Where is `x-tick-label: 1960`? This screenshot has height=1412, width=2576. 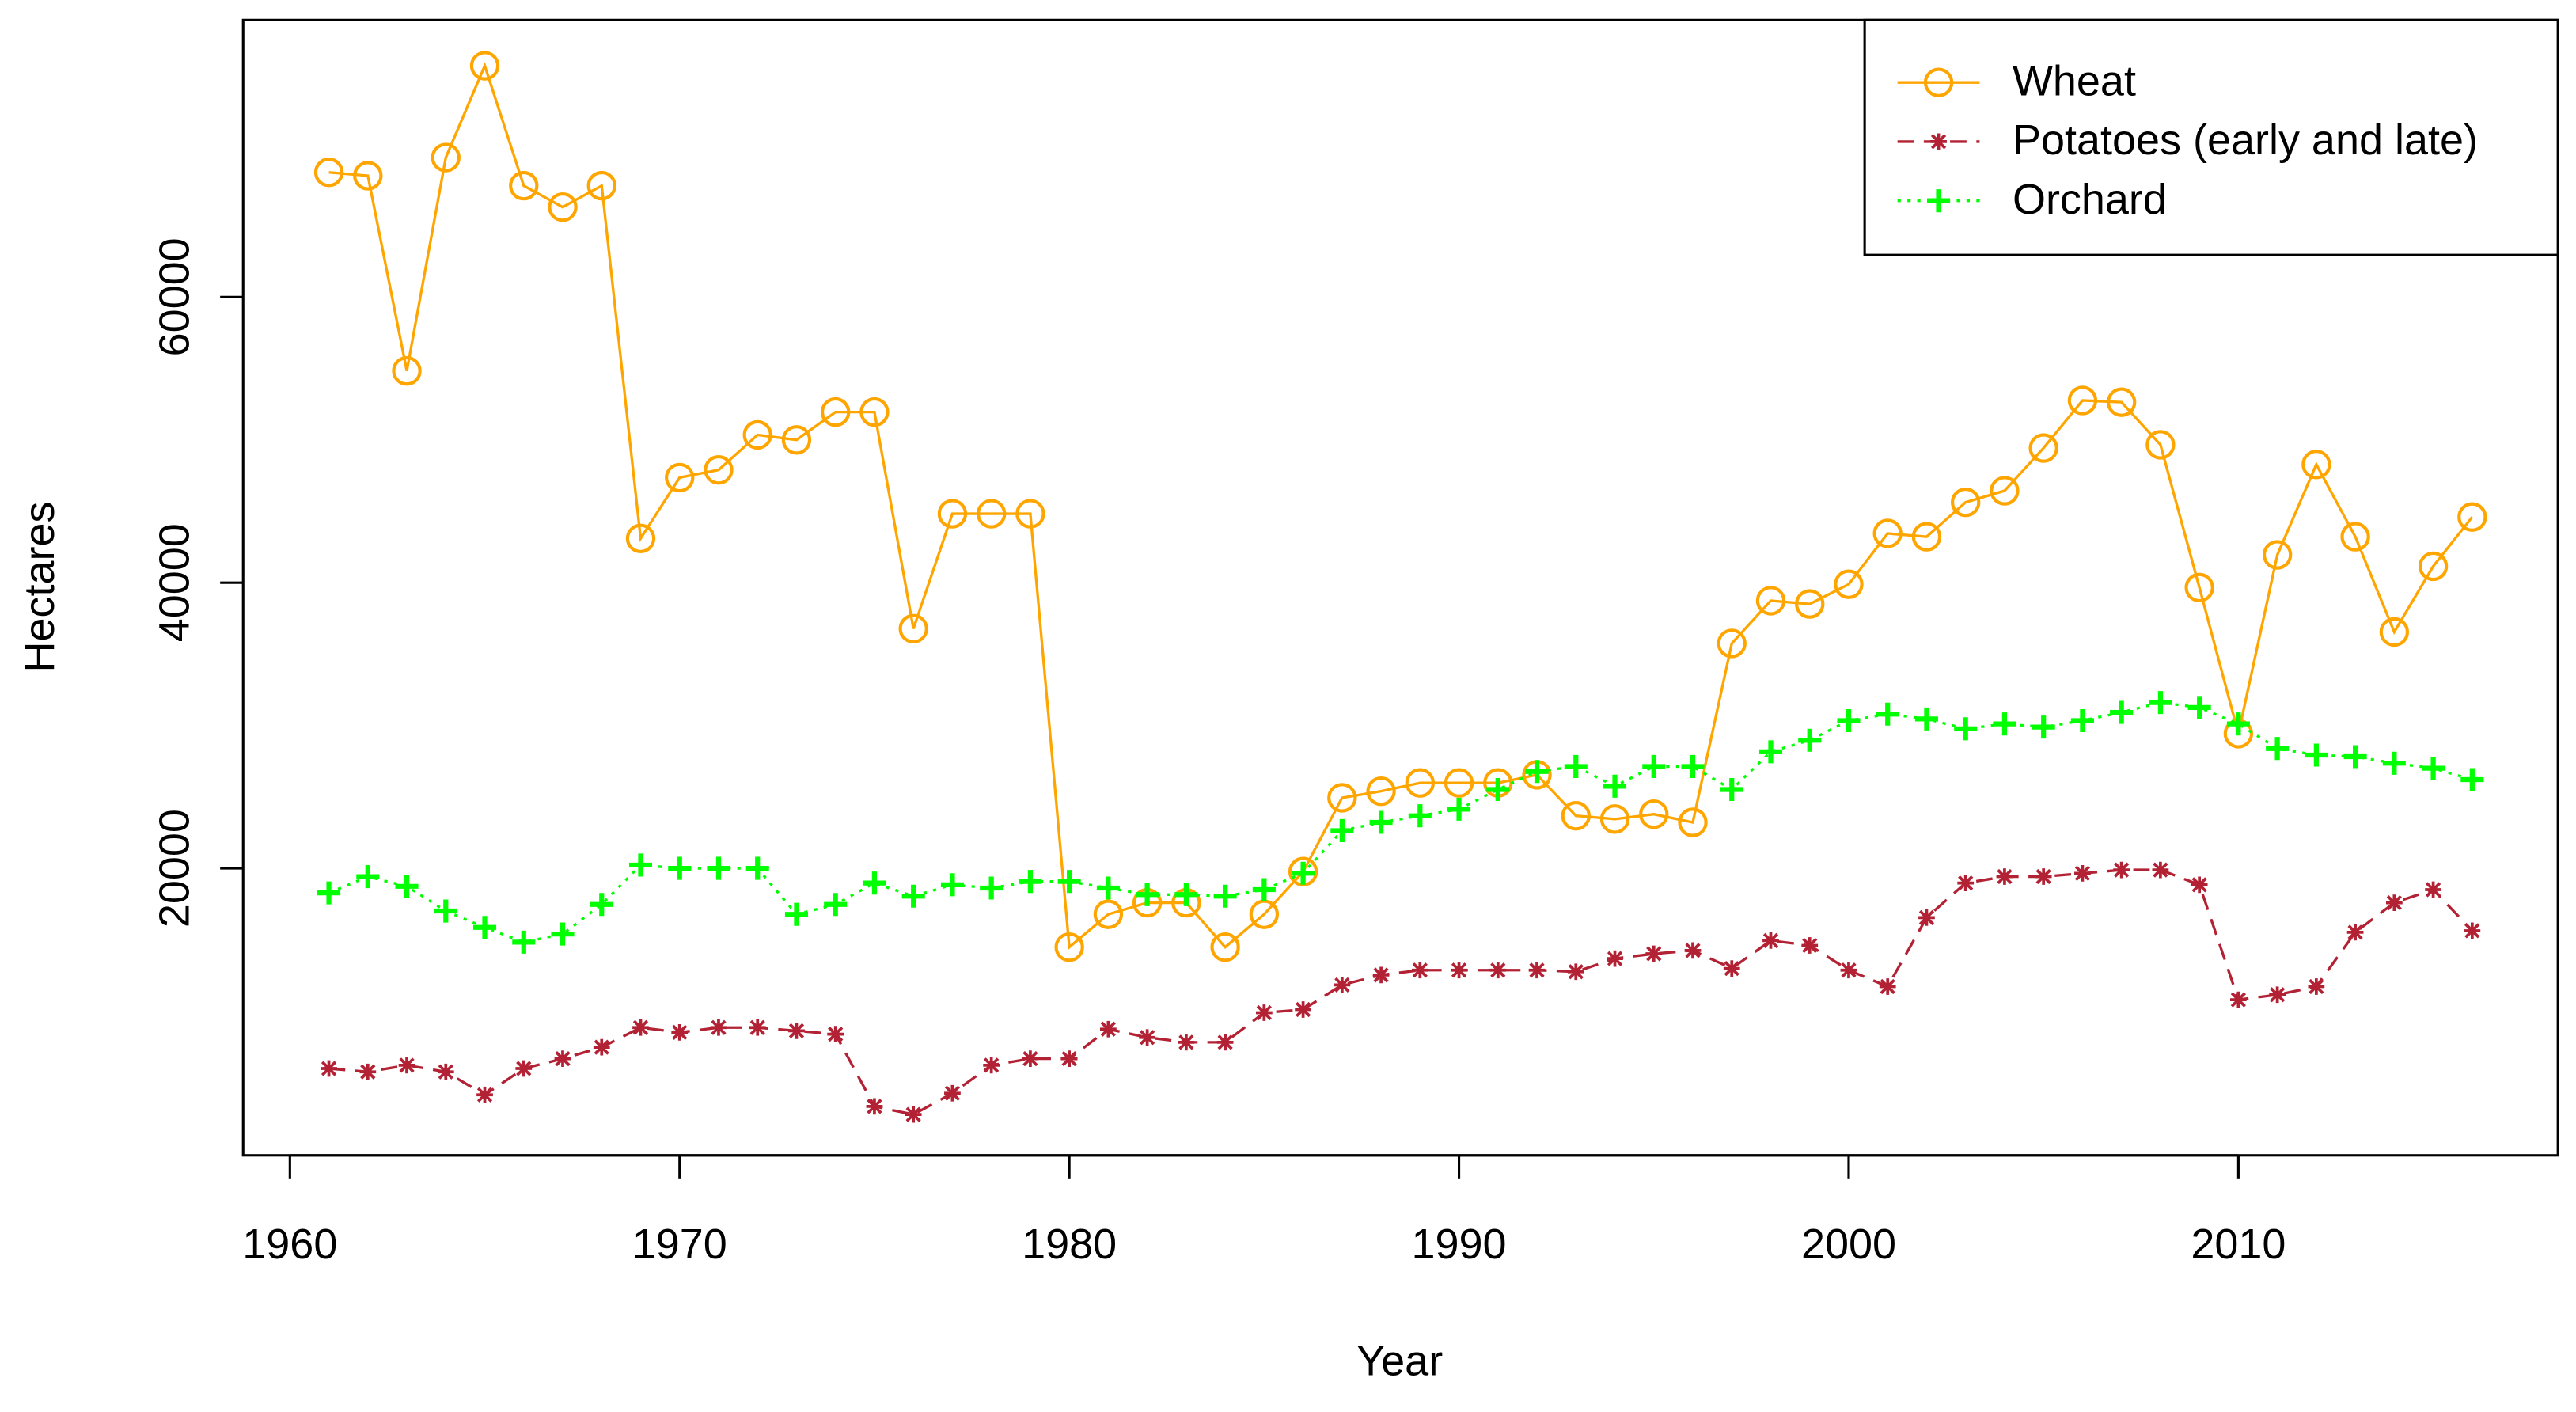
x-tick-label: 1960 is located at coordinates (289, 1244).